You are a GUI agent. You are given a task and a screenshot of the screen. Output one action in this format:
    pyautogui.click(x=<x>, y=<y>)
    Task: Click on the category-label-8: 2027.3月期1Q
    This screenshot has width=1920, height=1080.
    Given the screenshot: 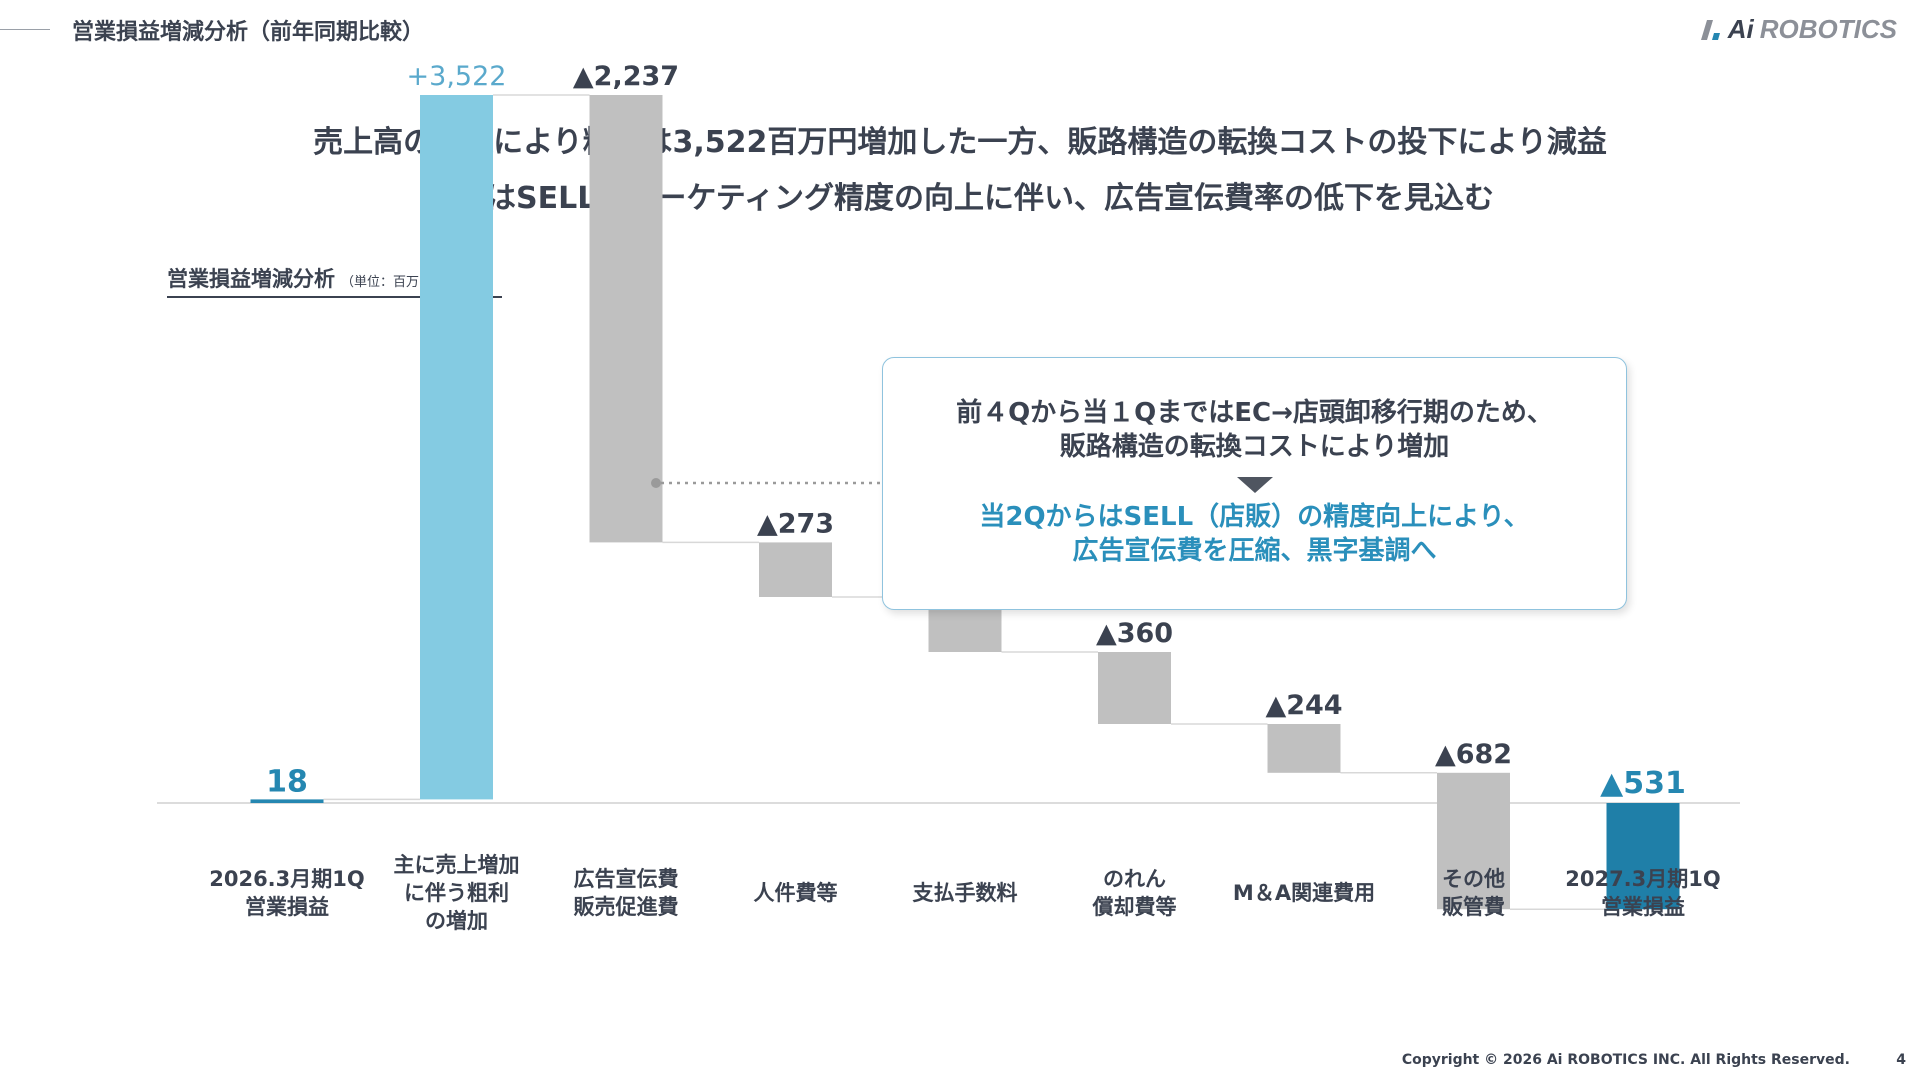 What is the action you would take?
    pyautogui.click(x=1643, y=879)
    